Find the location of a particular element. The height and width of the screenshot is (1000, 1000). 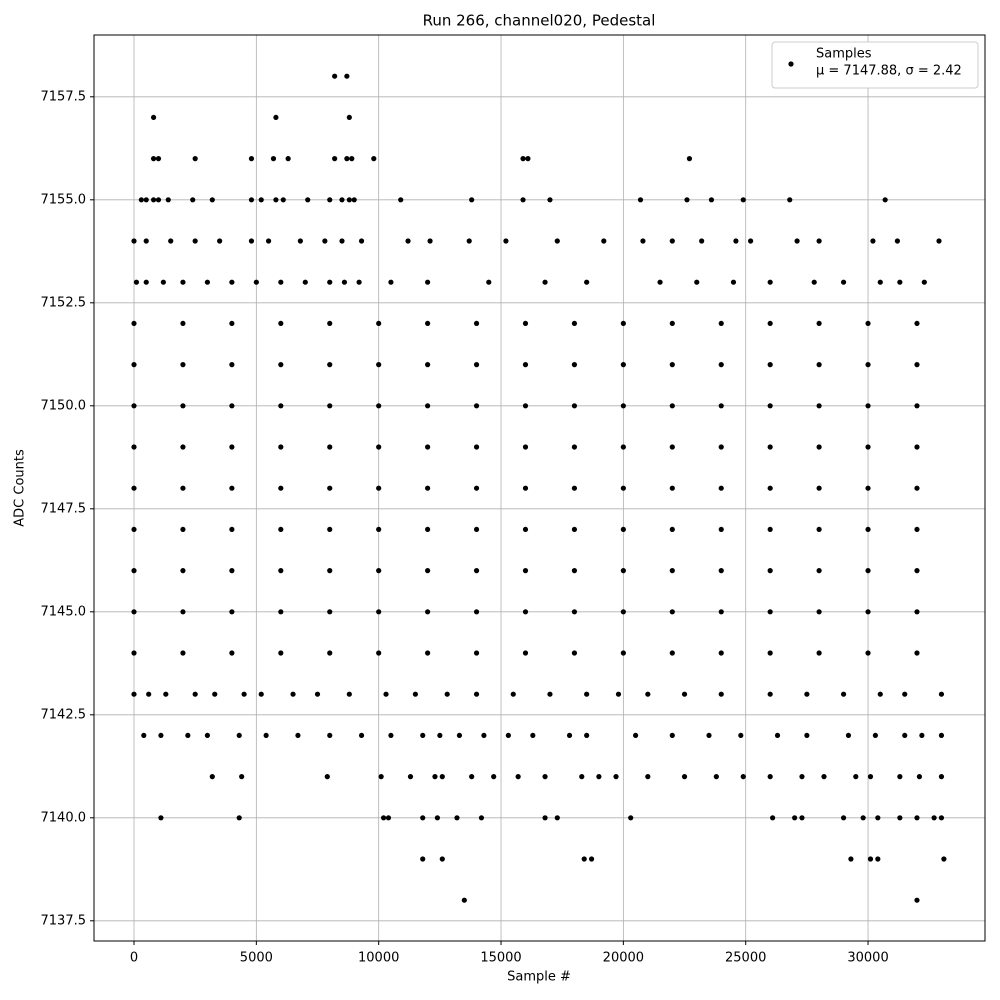

y-tick-label: 7145.0 is located at coordinates (64, 611).